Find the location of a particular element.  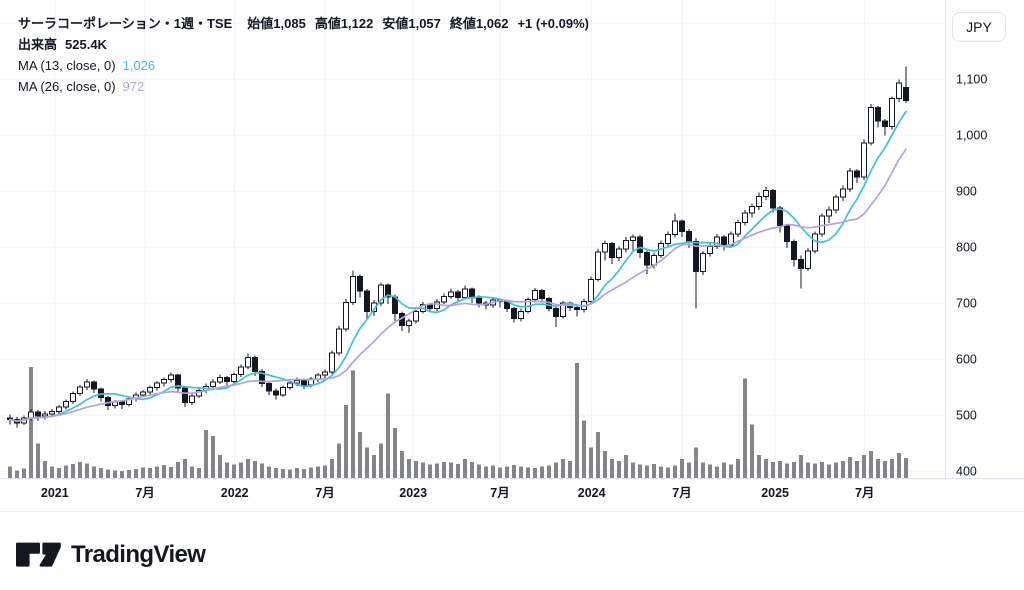

x-axis-label: 7月 is located at coordinates (864, 493).